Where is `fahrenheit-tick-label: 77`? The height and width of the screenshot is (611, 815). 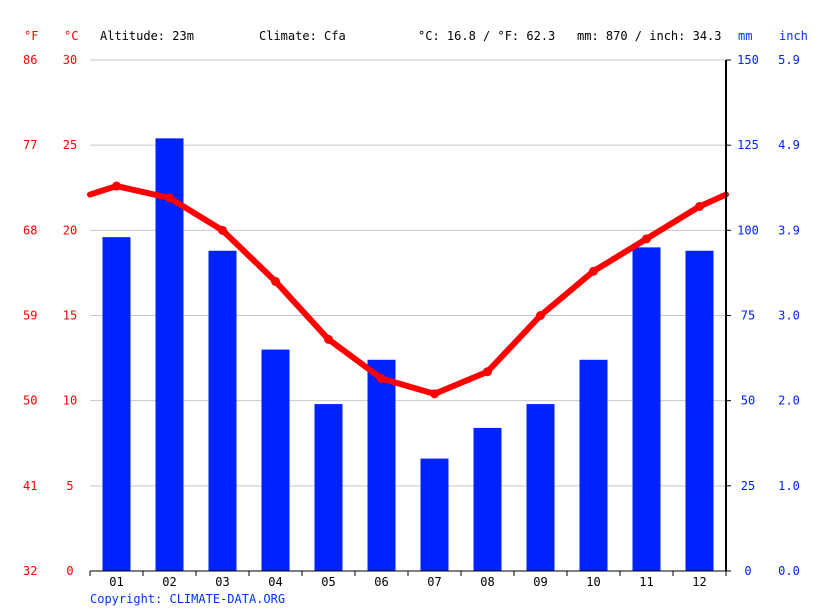 fahrenheit-tick-label: 77 is located at coordinates (30, 145).